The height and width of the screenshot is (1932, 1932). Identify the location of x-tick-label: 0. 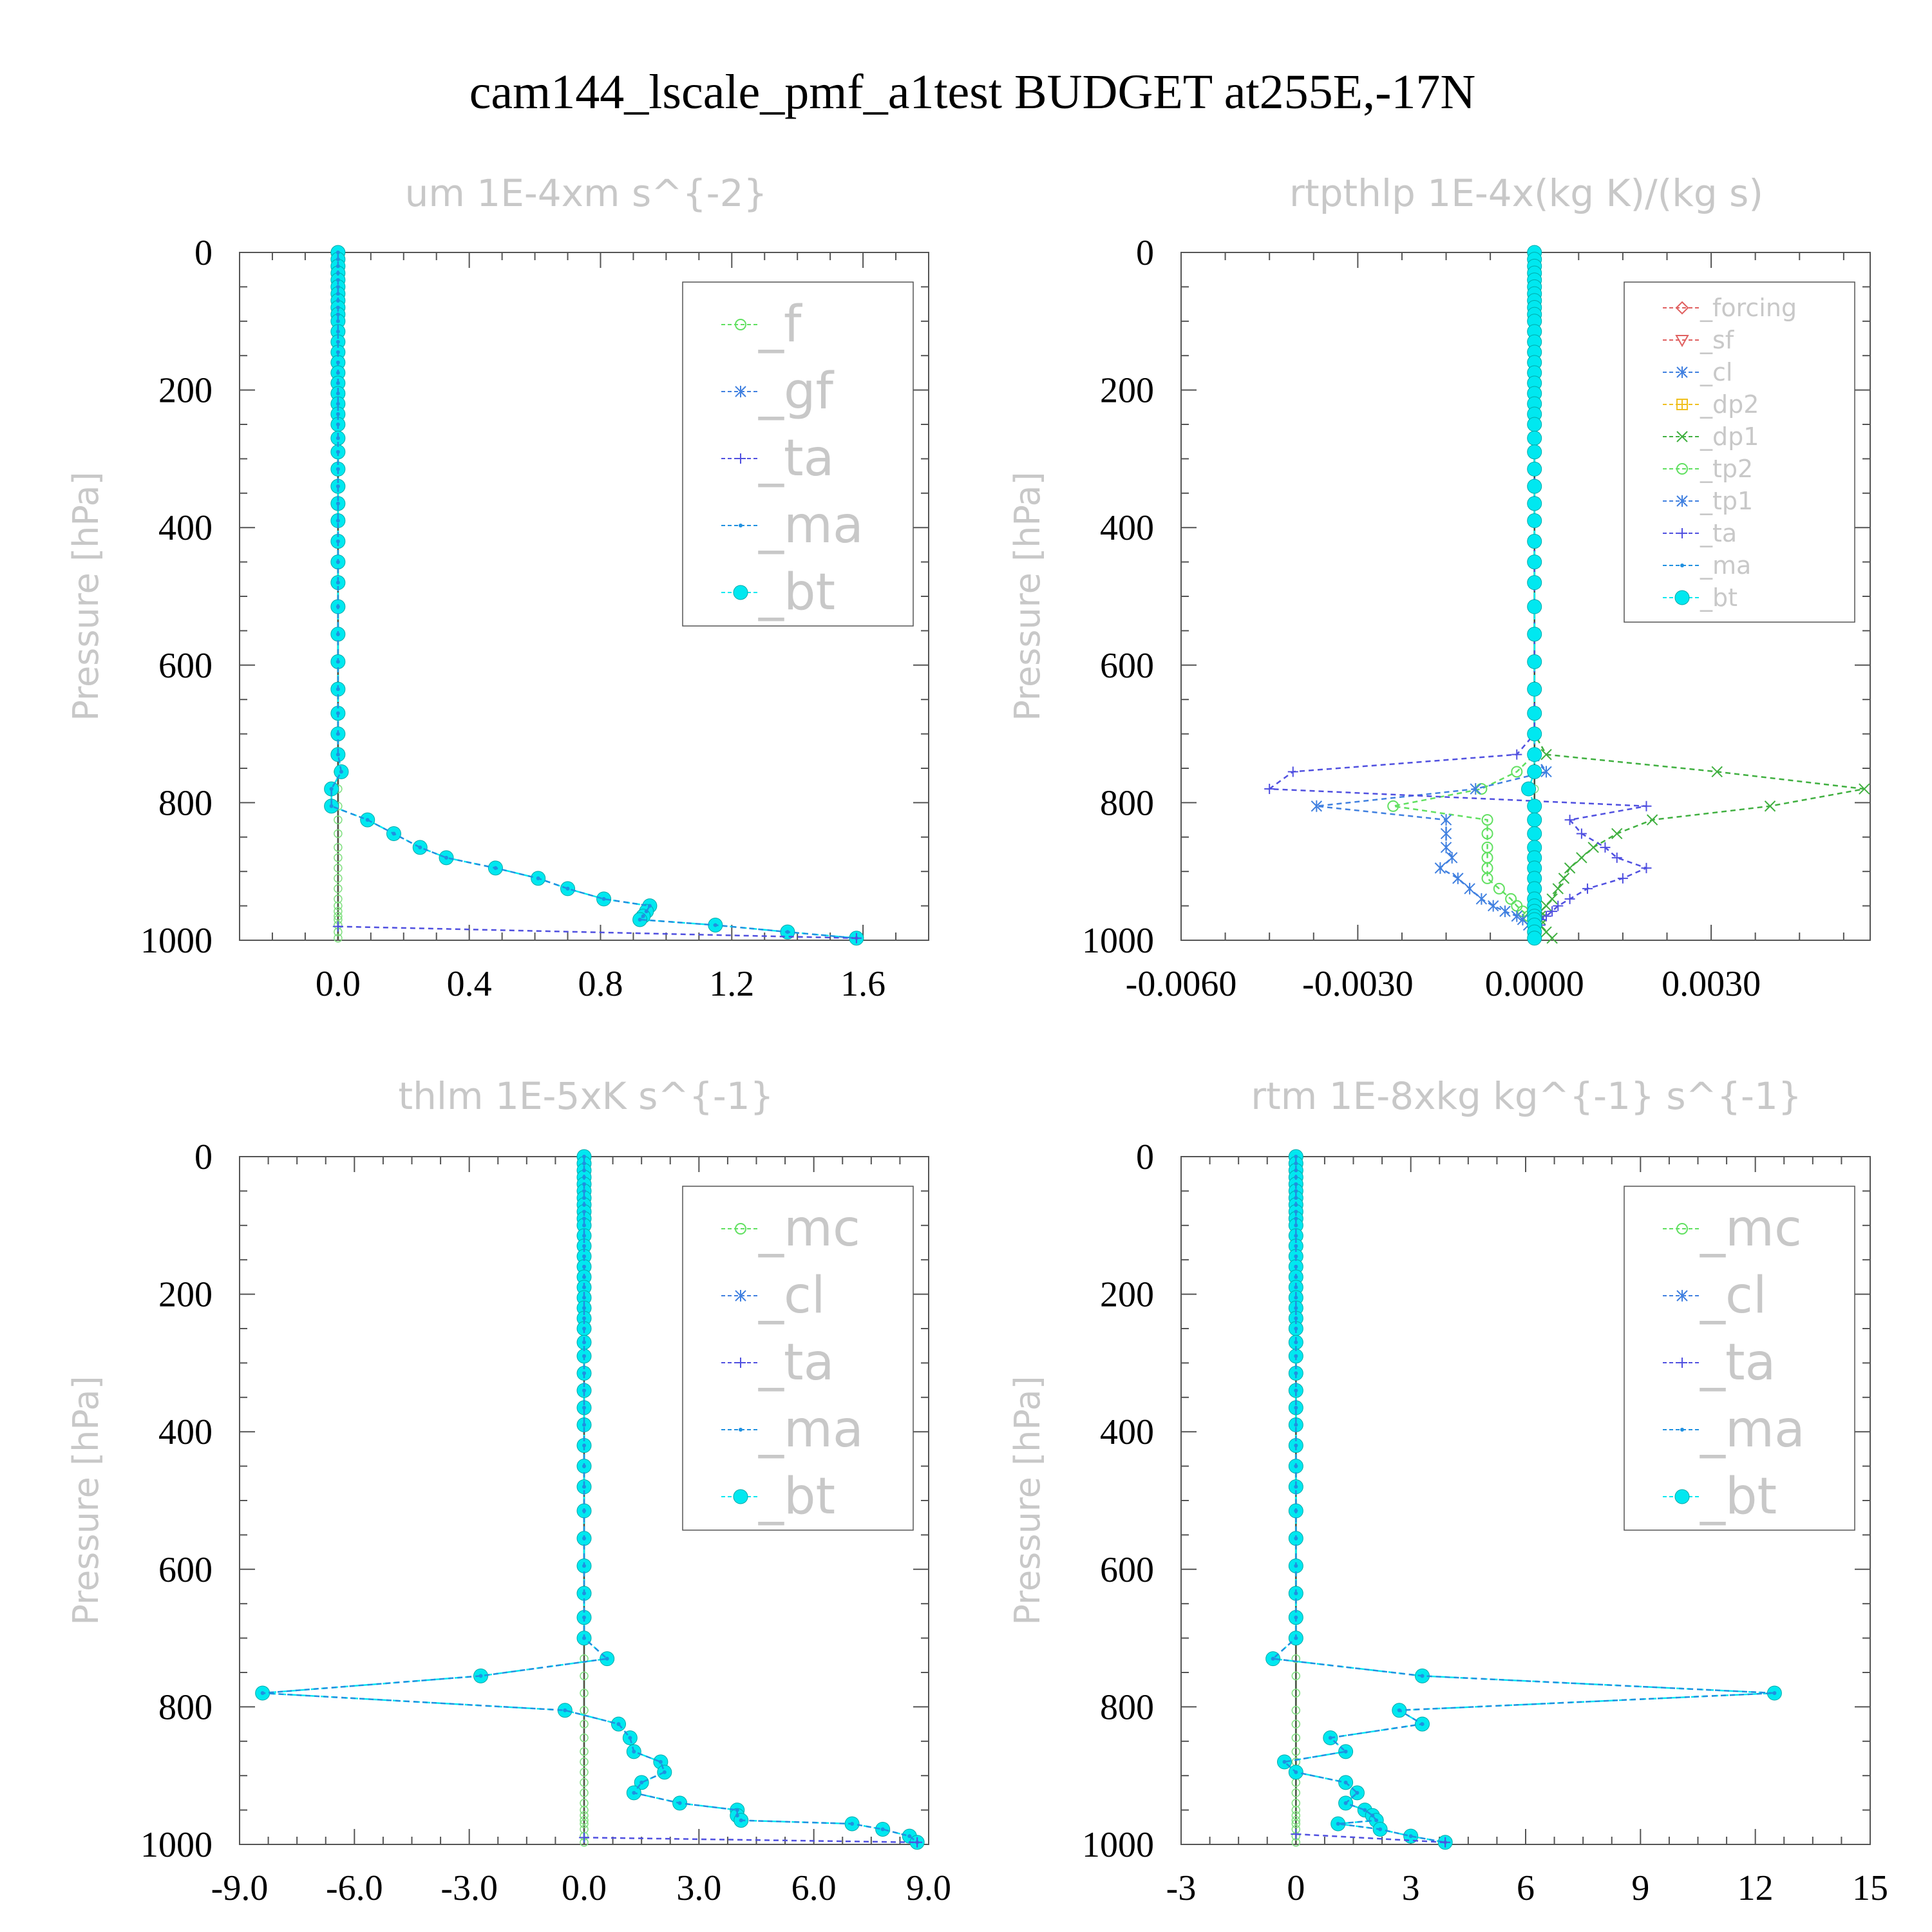
(1296, 1888).